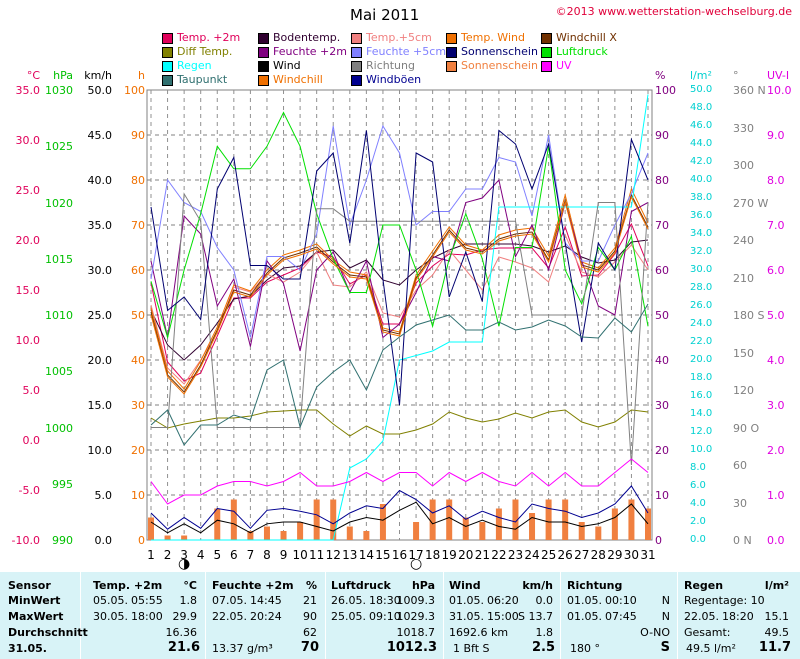 The height and width of the screenshot is (659, 800). I want to click on axis-unit: hPa, so click(63, 75).